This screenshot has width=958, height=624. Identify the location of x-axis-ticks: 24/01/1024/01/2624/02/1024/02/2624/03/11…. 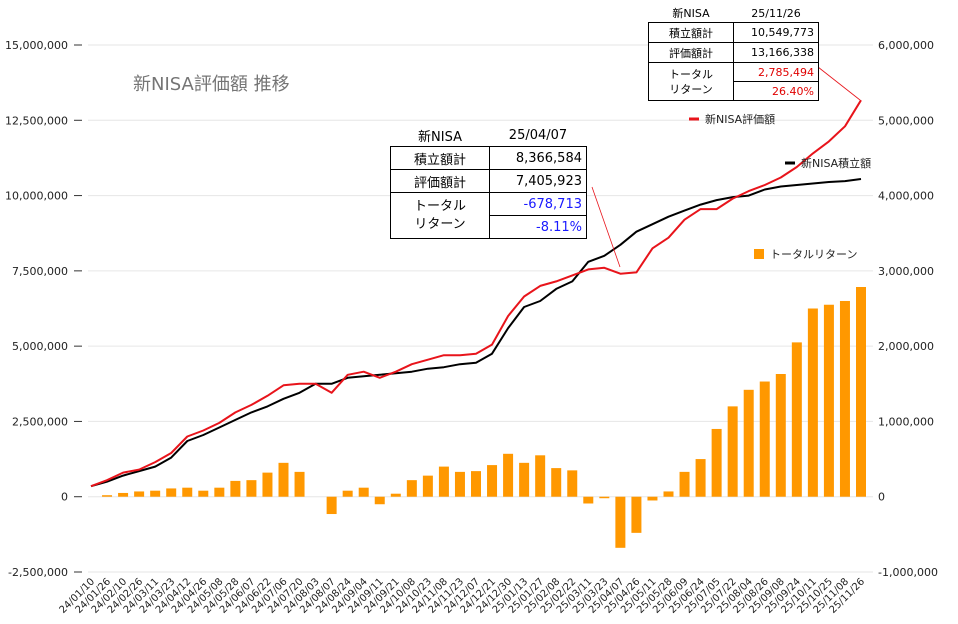
(463, 596).